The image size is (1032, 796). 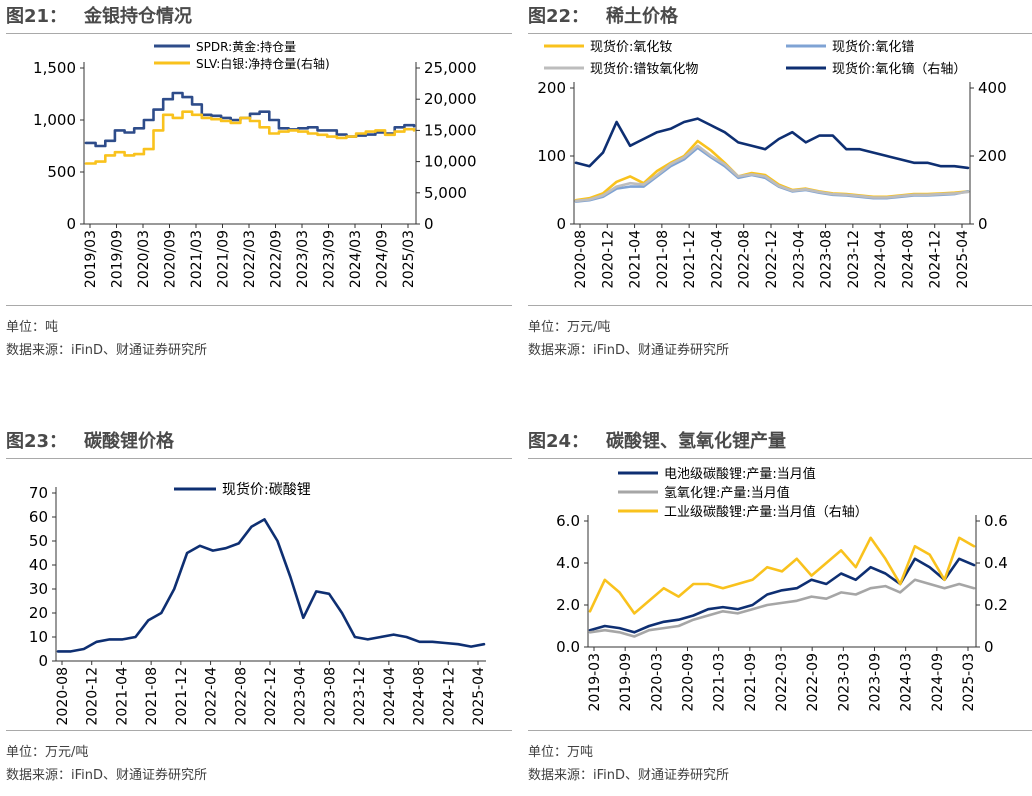 What do you see at coordinates (780, 17) in the screenshot?
I see `panel-title: 图22： 稀土价格` at bounding box center [780, 17].